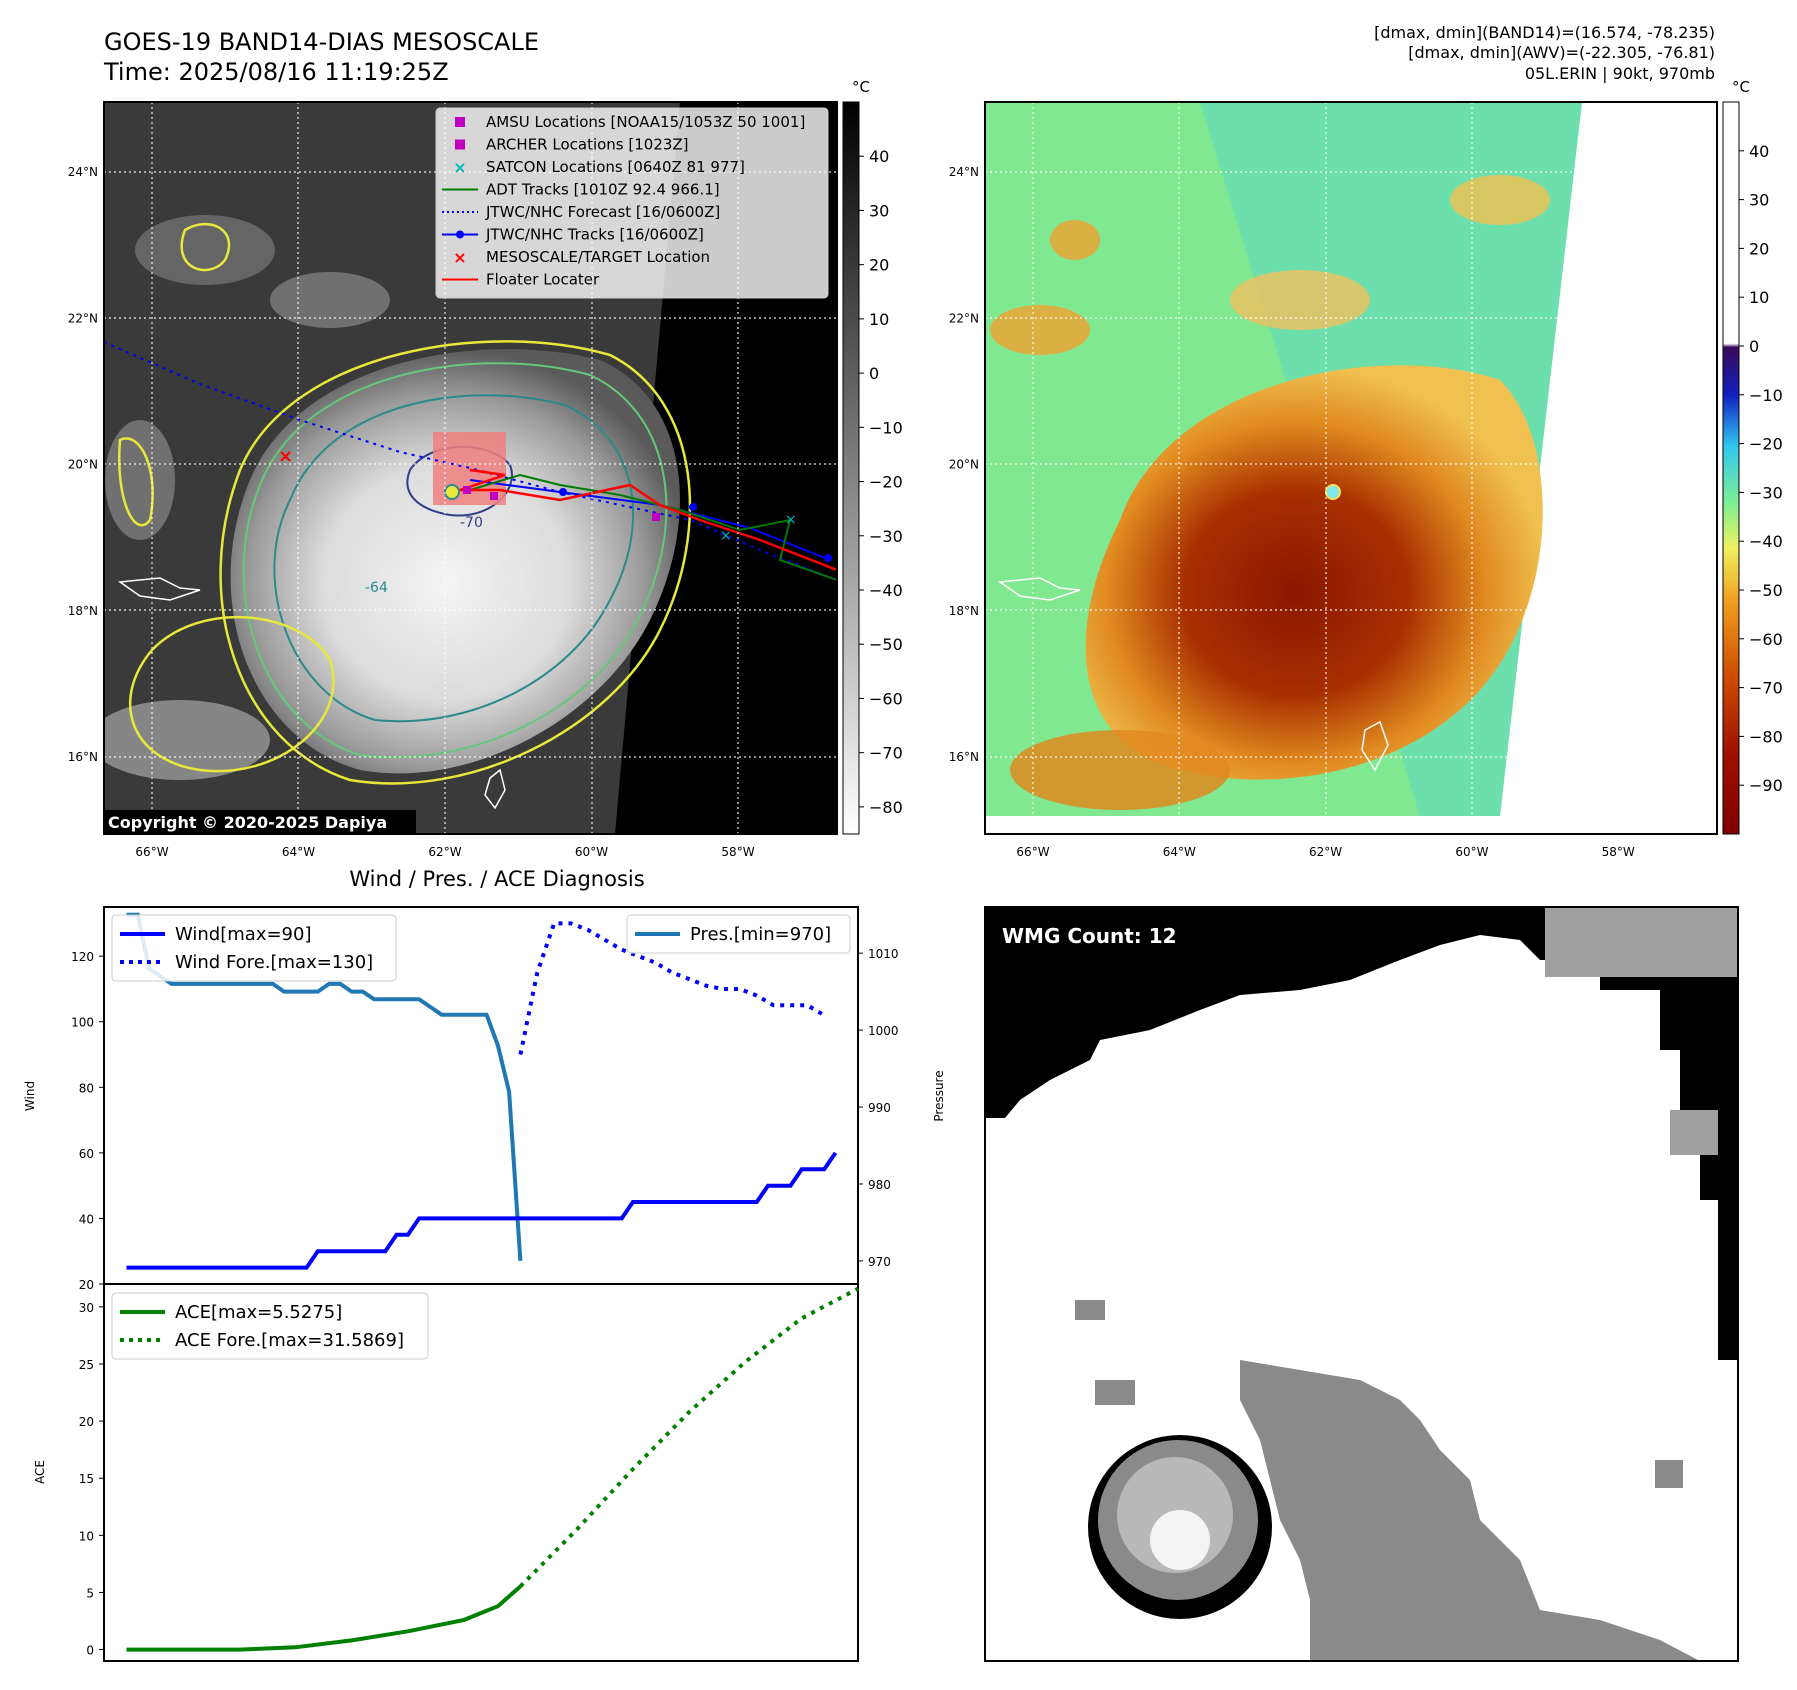 The image size is (1797, 1690). What do you see at coordinates (30, 1096) in the screenshot?
I see `wind-ylabel: Wind` at bounding box center [30, 1096].